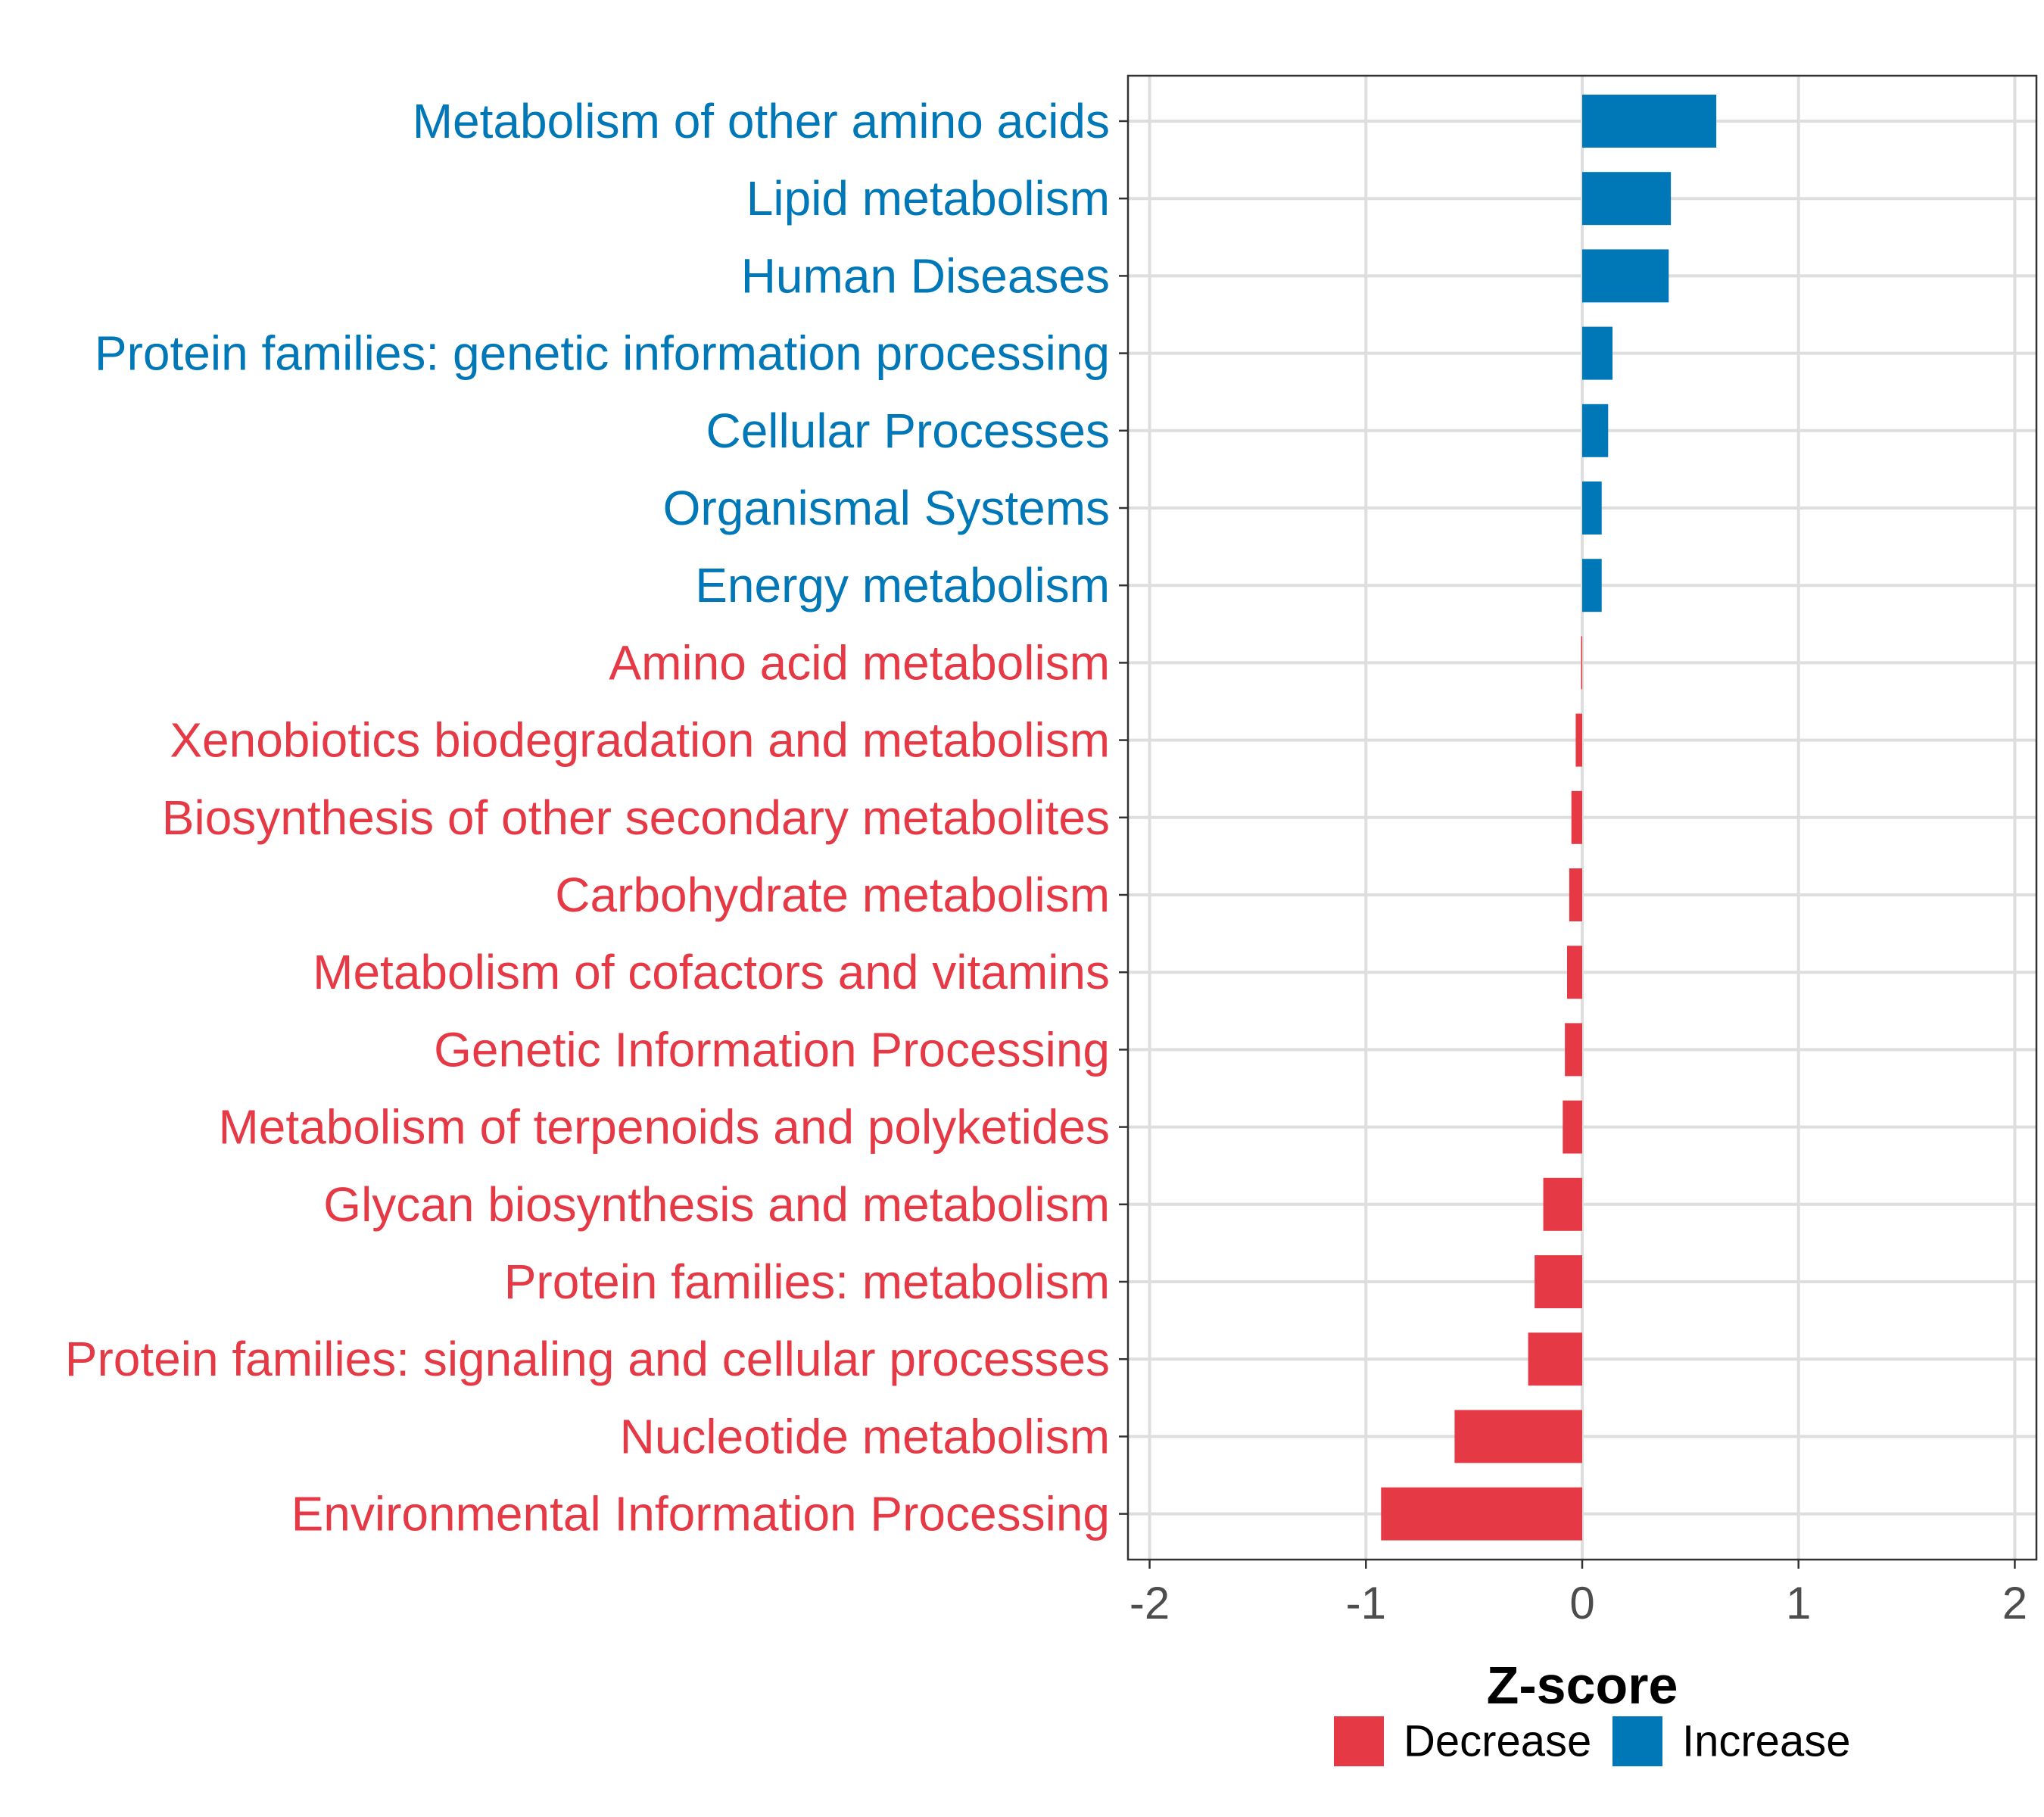  I want to click on category-label: Glycan biosynthesis and metabolism, so click(716, 1204).